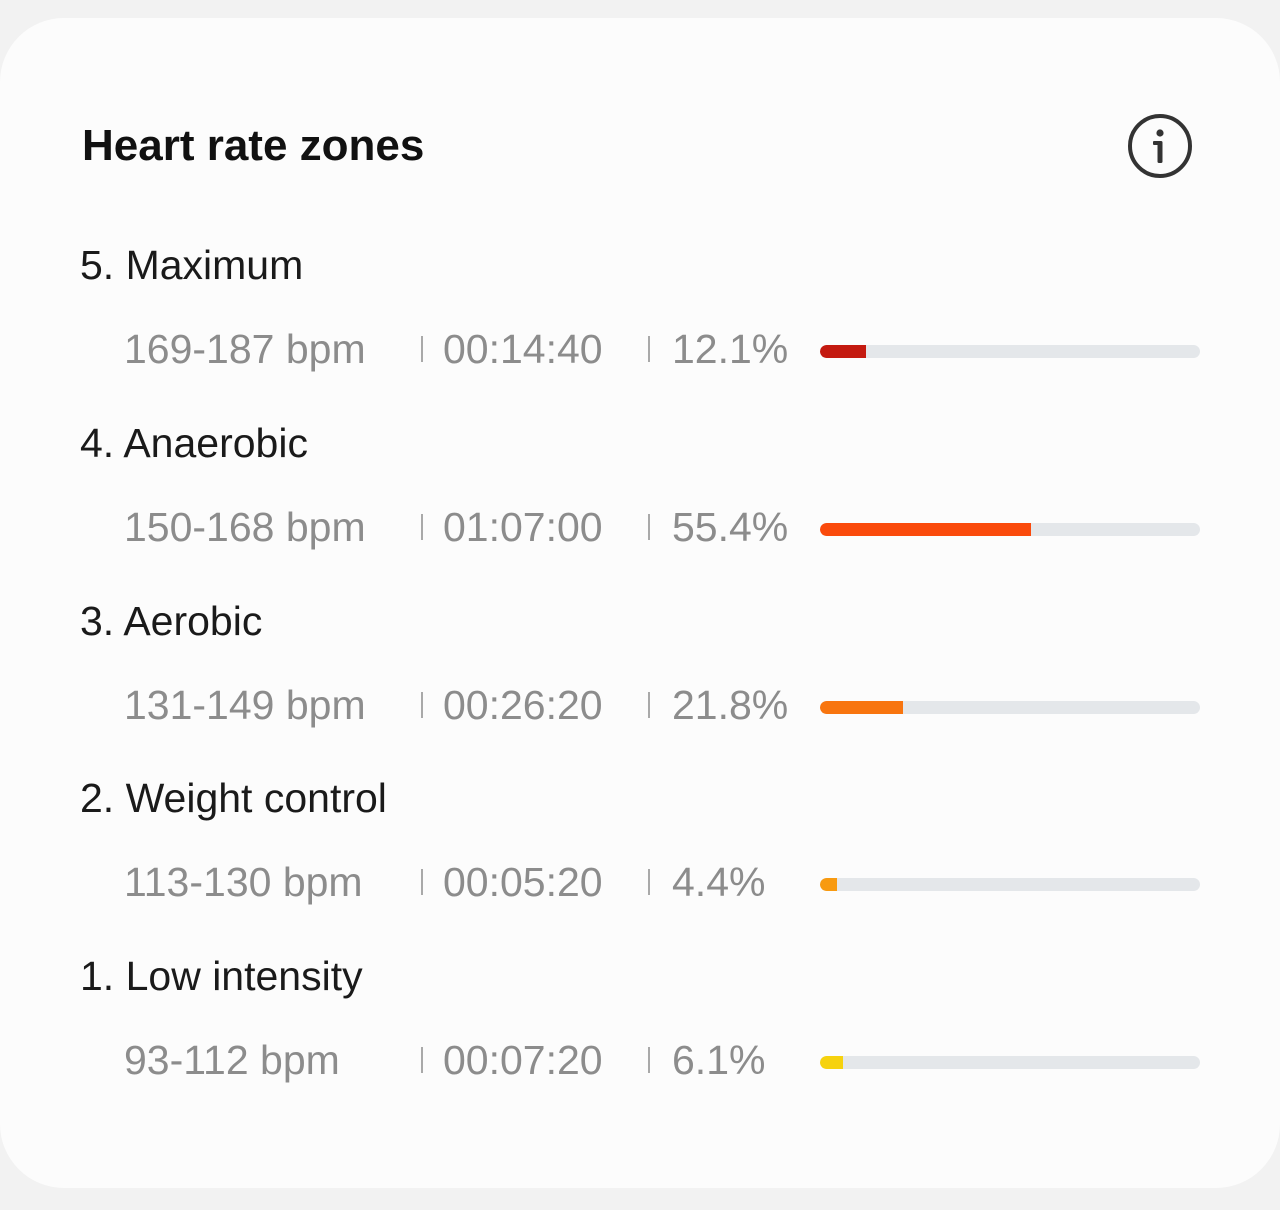 The image size is (1280, 1210). Describe the element at coordinates (730, 705) in the screenshot. I see `zone-percent: 21.8%` at that location.